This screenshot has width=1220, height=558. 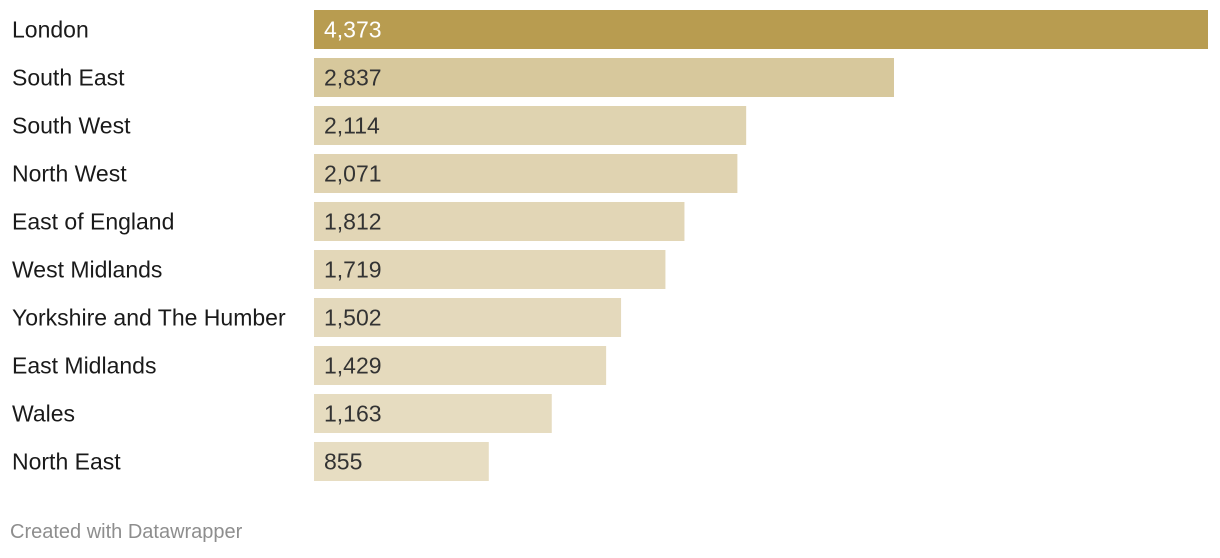 I want to click on category-label: Wales, so click(x=43, y=414).